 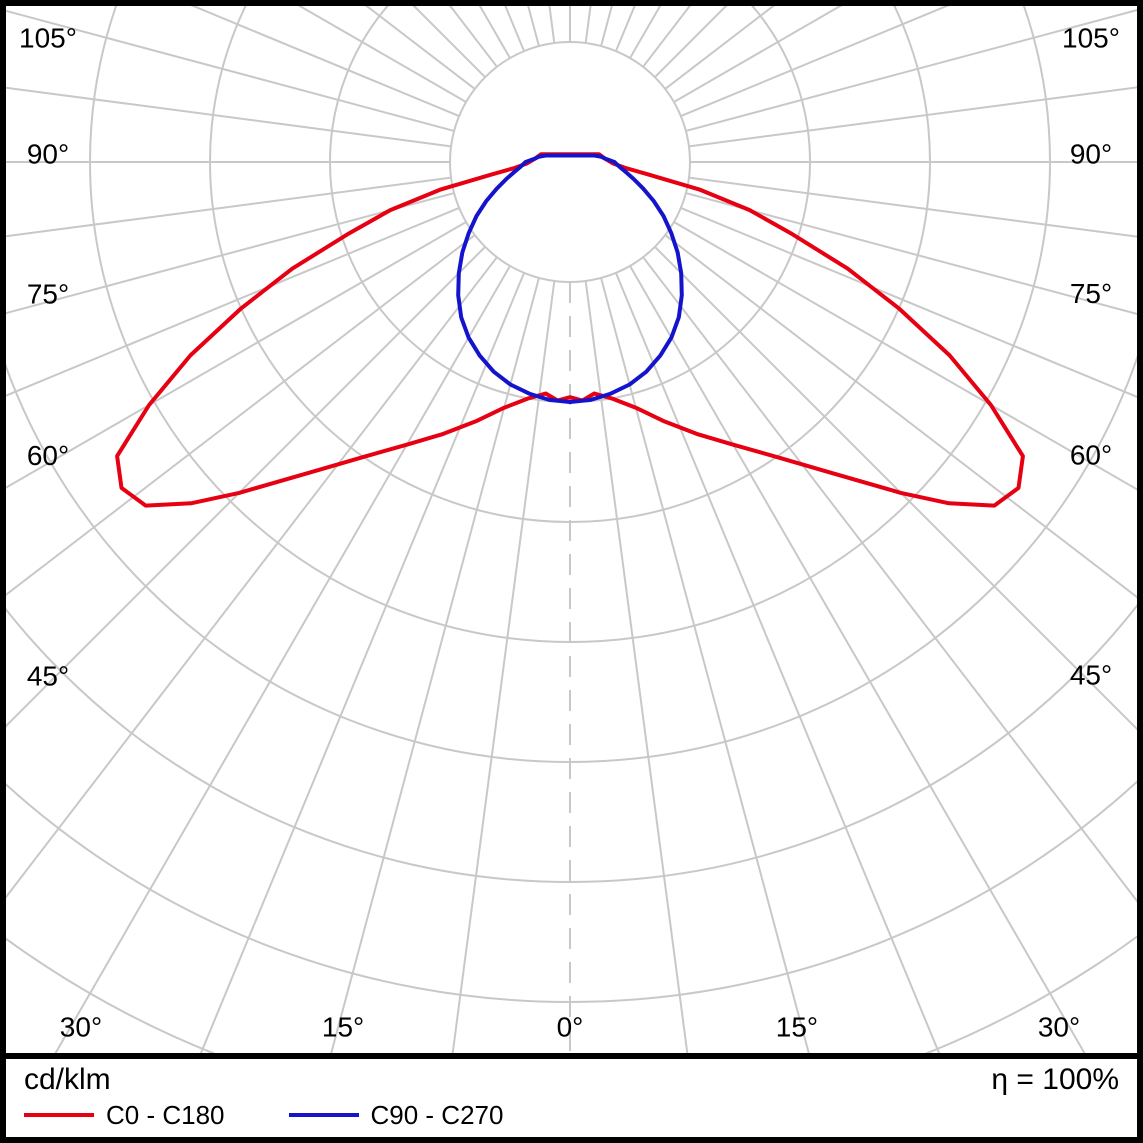 I want to click on legend-line-red, so click(x=59, y=1115).